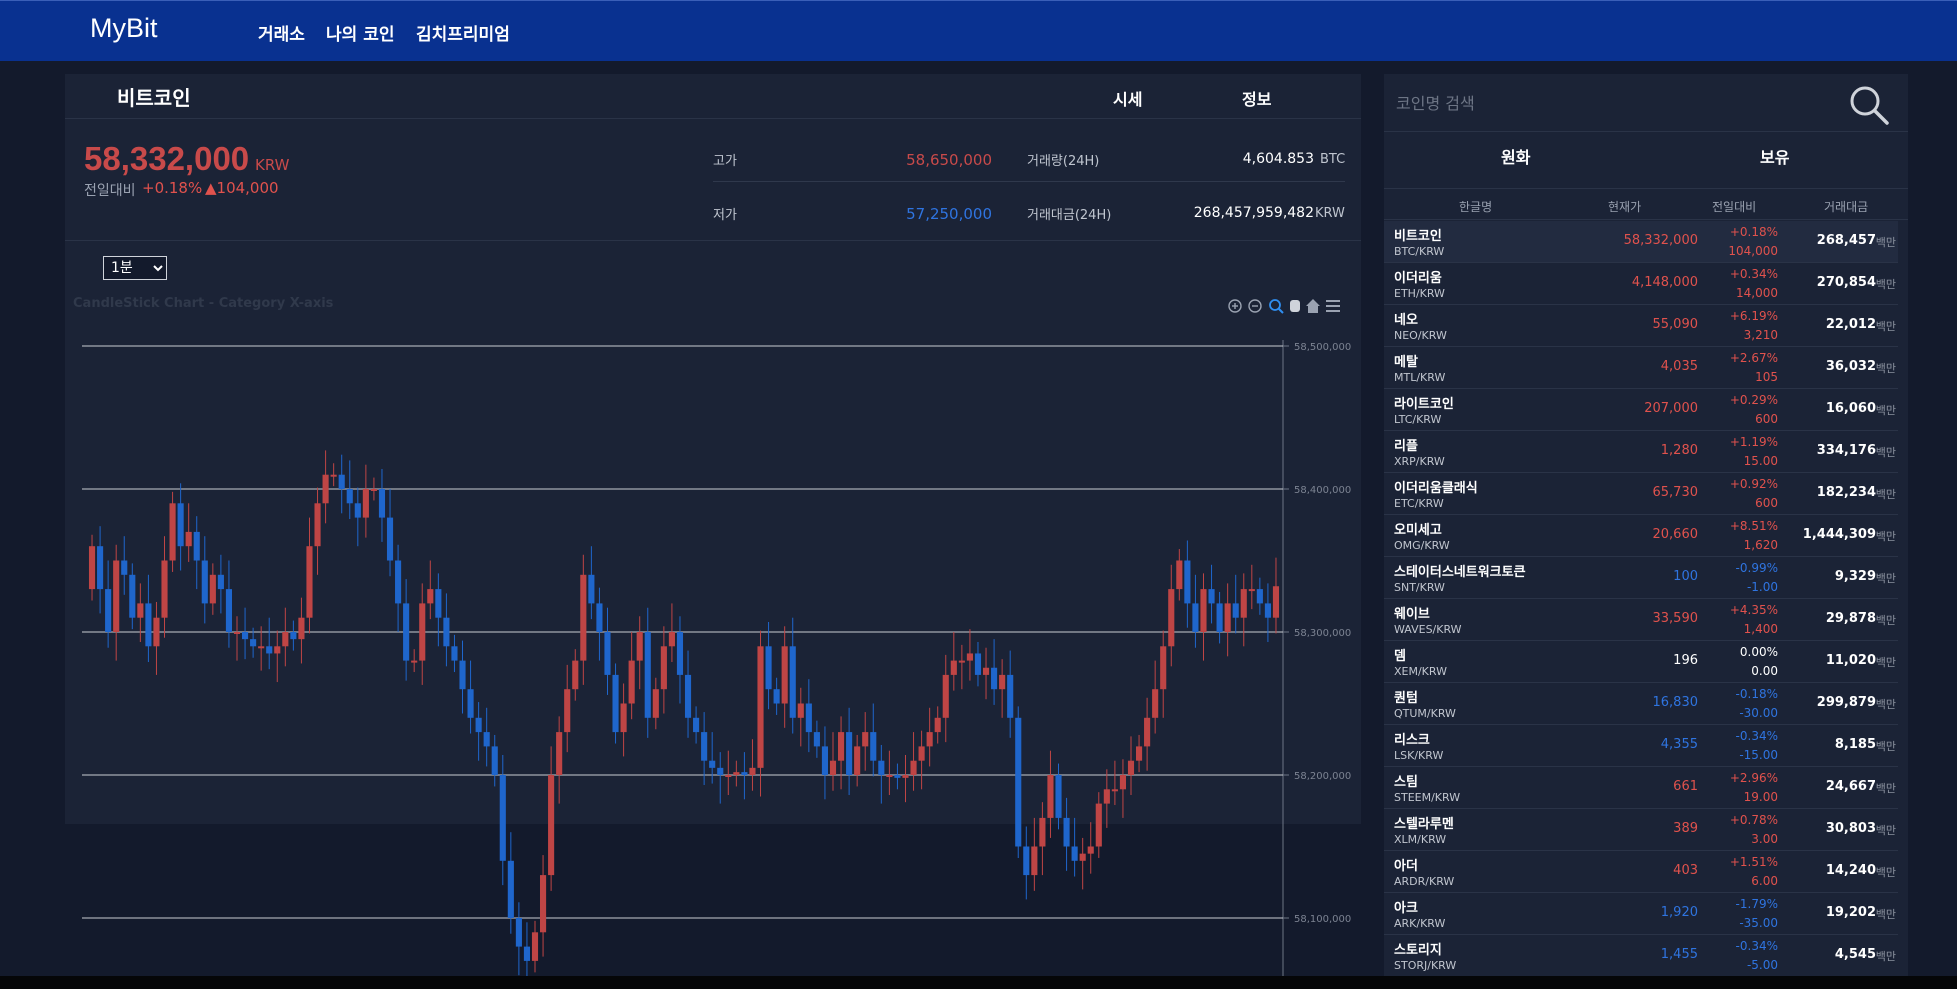 This screenshot has height=989, width=1957. What do you see at coordinates (1641, 326) in the screenshot?
I see `market-row: 네오 NEO/KRW 55,090 +6.19% 3,210 22,012 백만` at bounding box center [1641, 326].